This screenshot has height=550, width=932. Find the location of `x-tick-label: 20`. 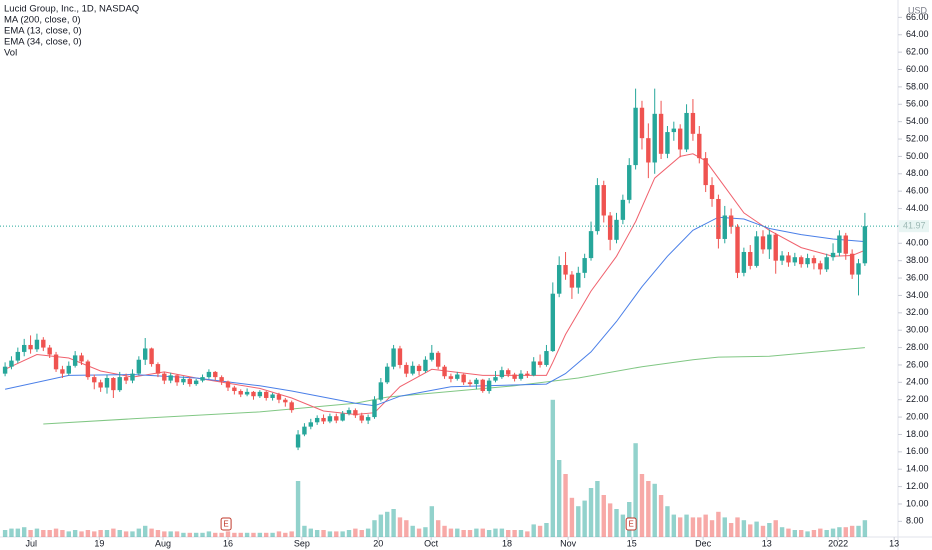

x-tick-label: 20 is located at coordinates (378, 543).